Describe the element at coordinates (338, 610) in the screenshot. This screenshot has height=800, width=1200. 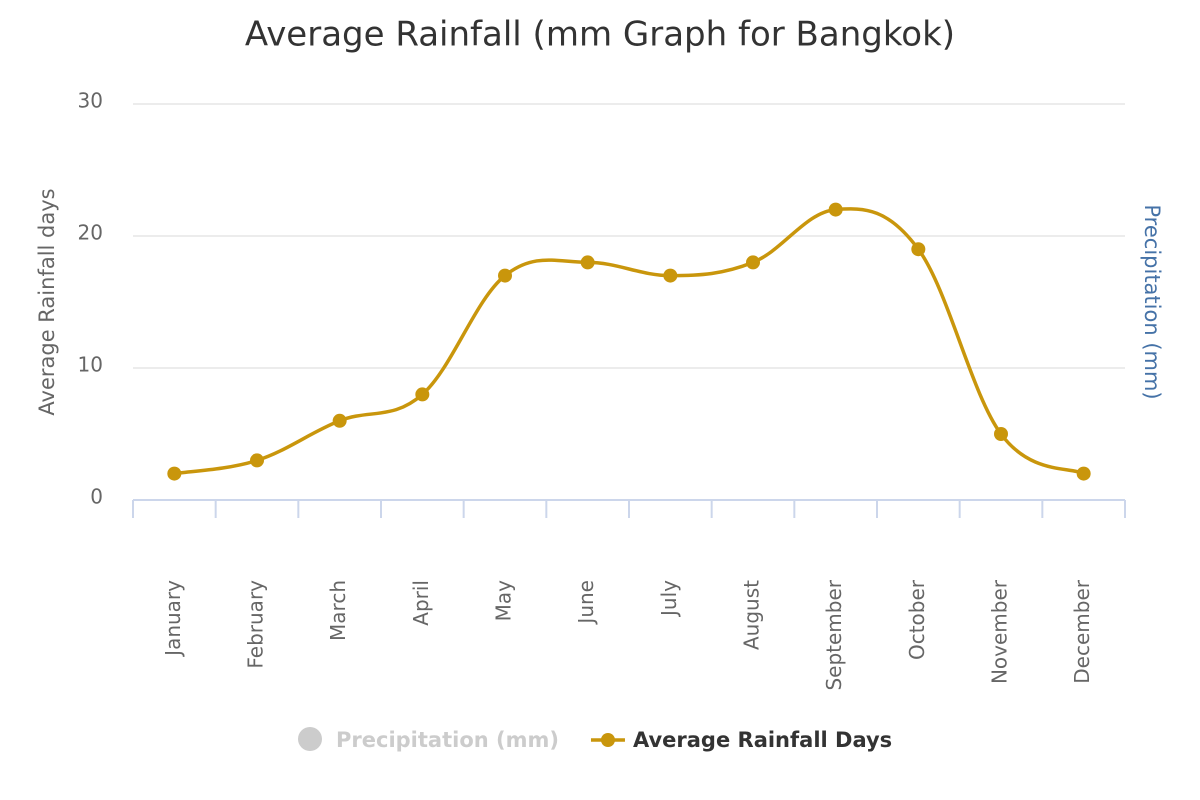
I see `x-tick-label: March` at that location.